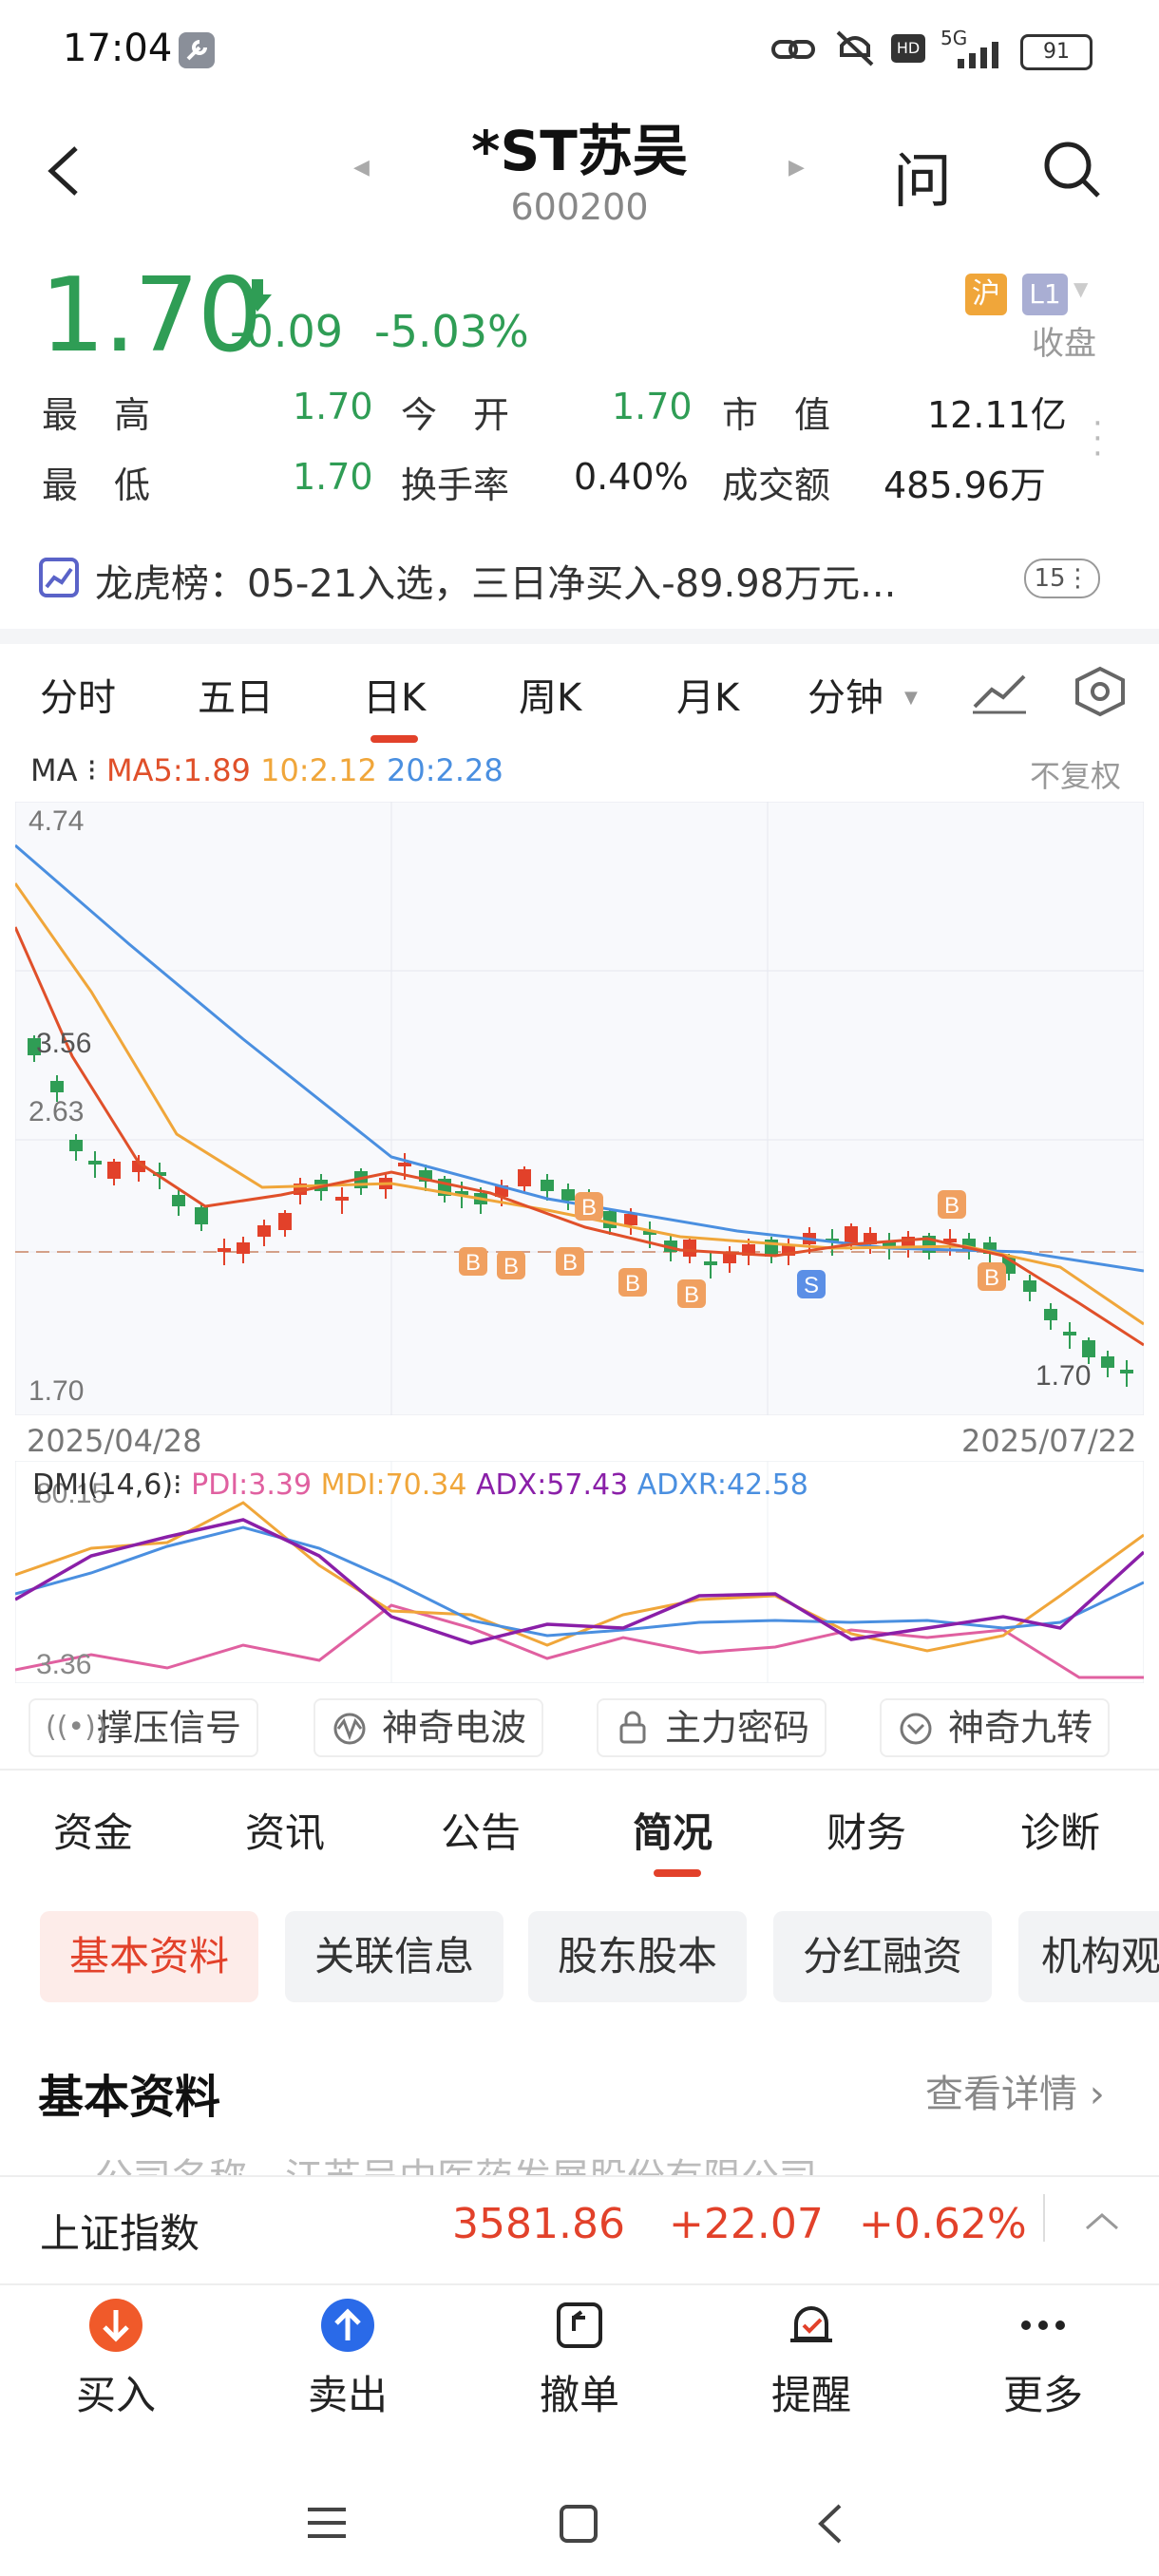 This screenshot has width=1159, height=2576. Describe the element at coordinates (579, 1641) in the screenshot. I see `pdi-line` at that location.